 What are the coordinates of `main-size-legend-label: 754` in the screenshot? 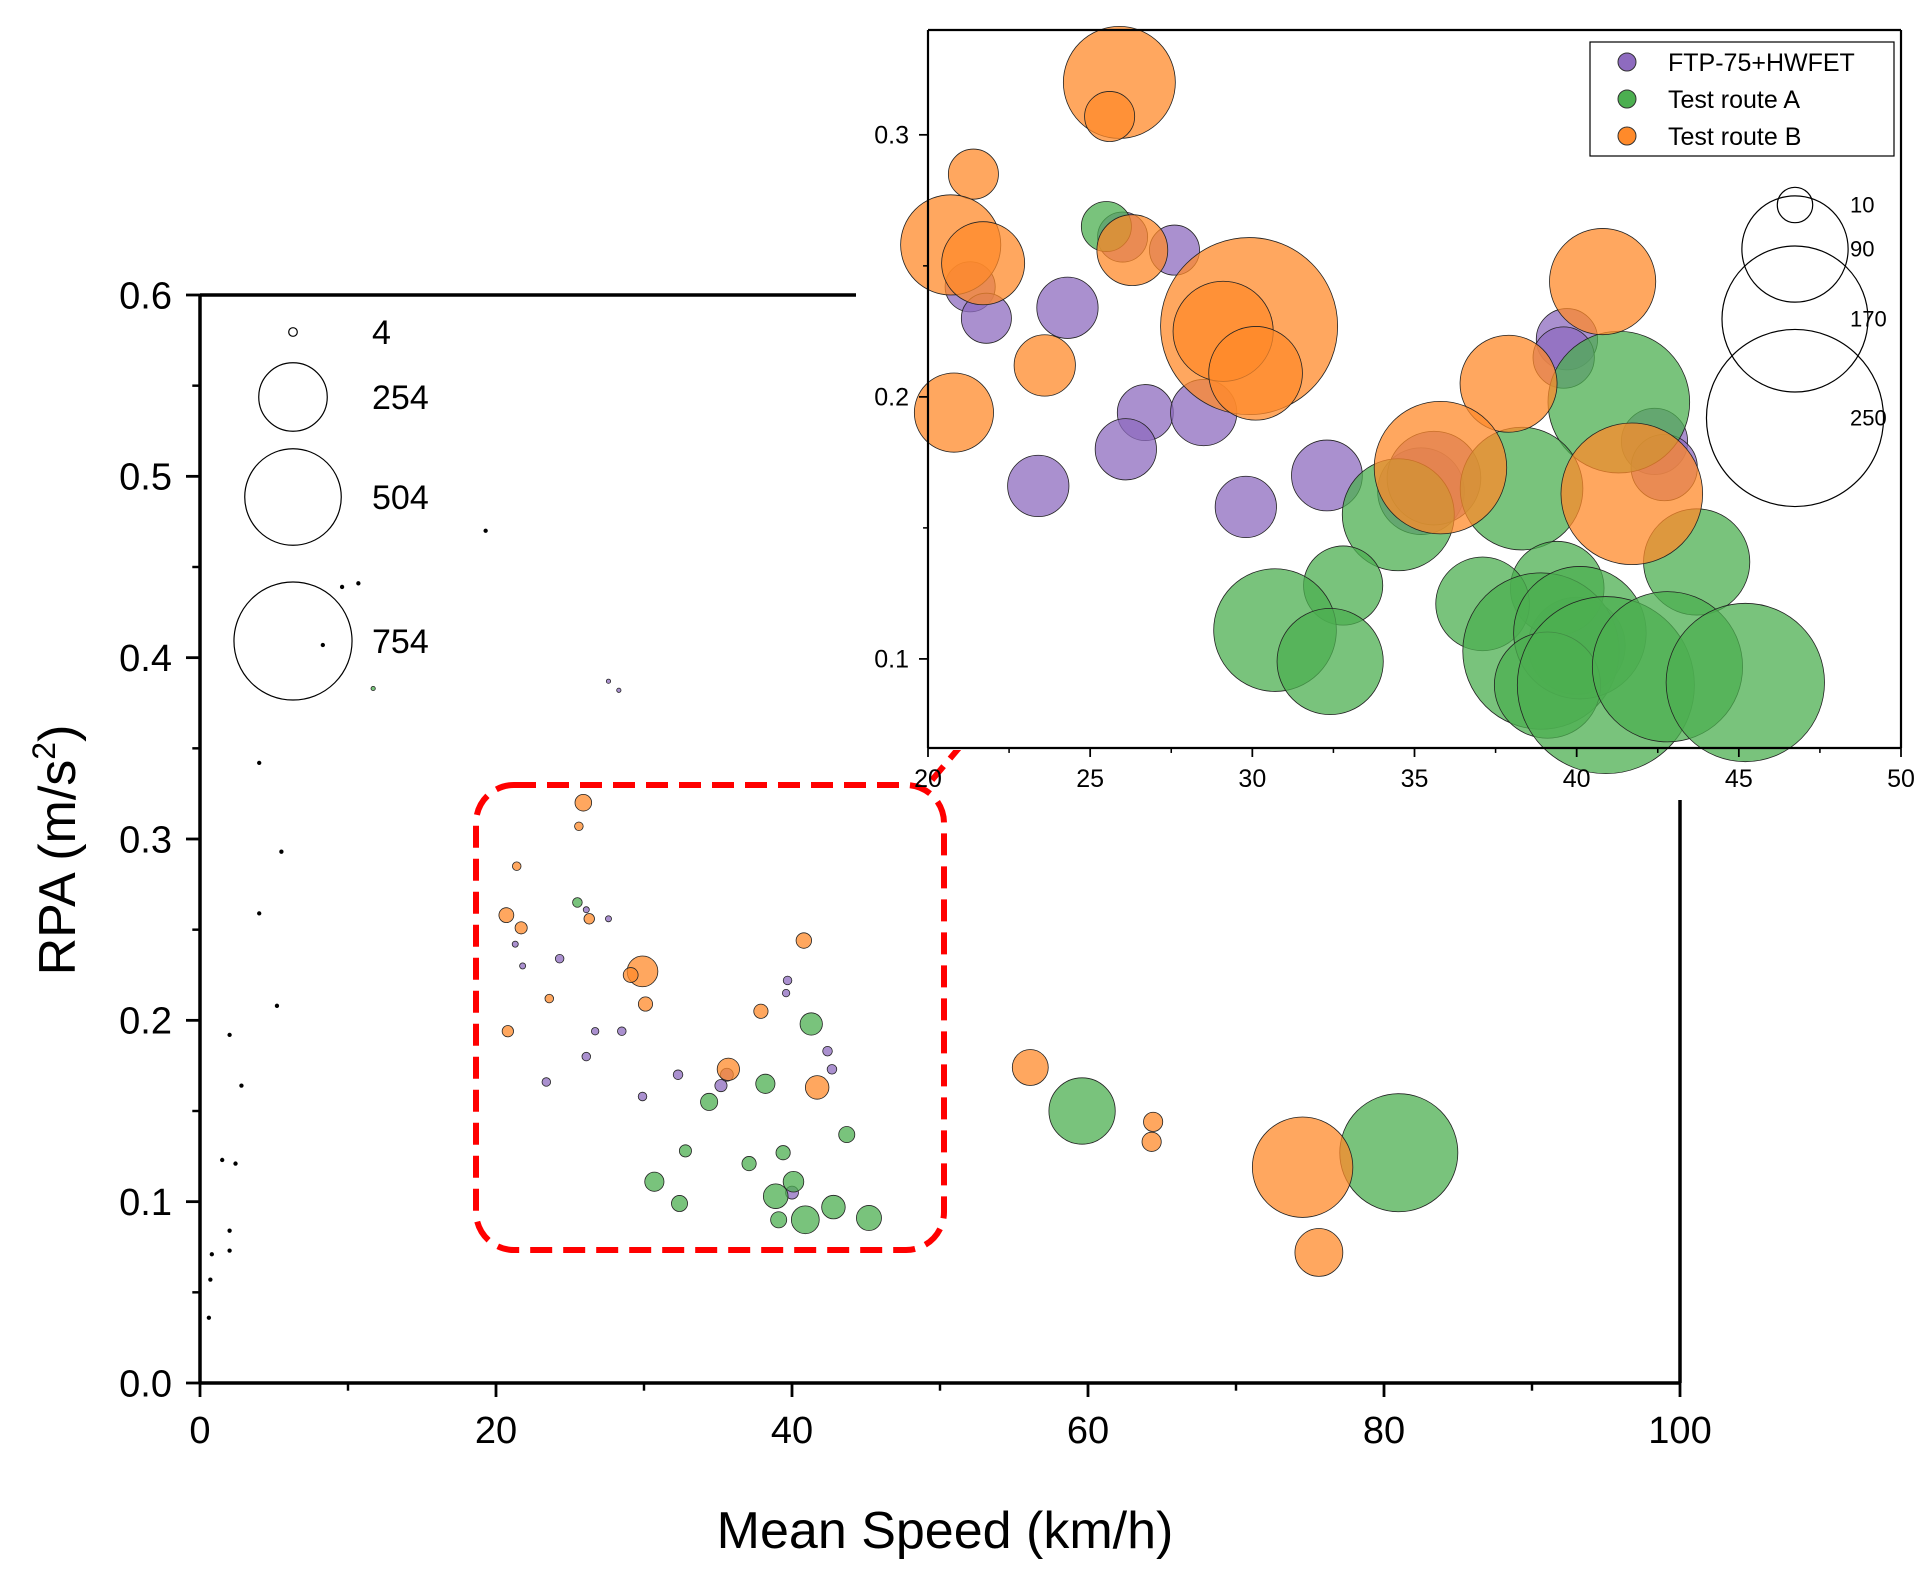 It's located at (400, 642).